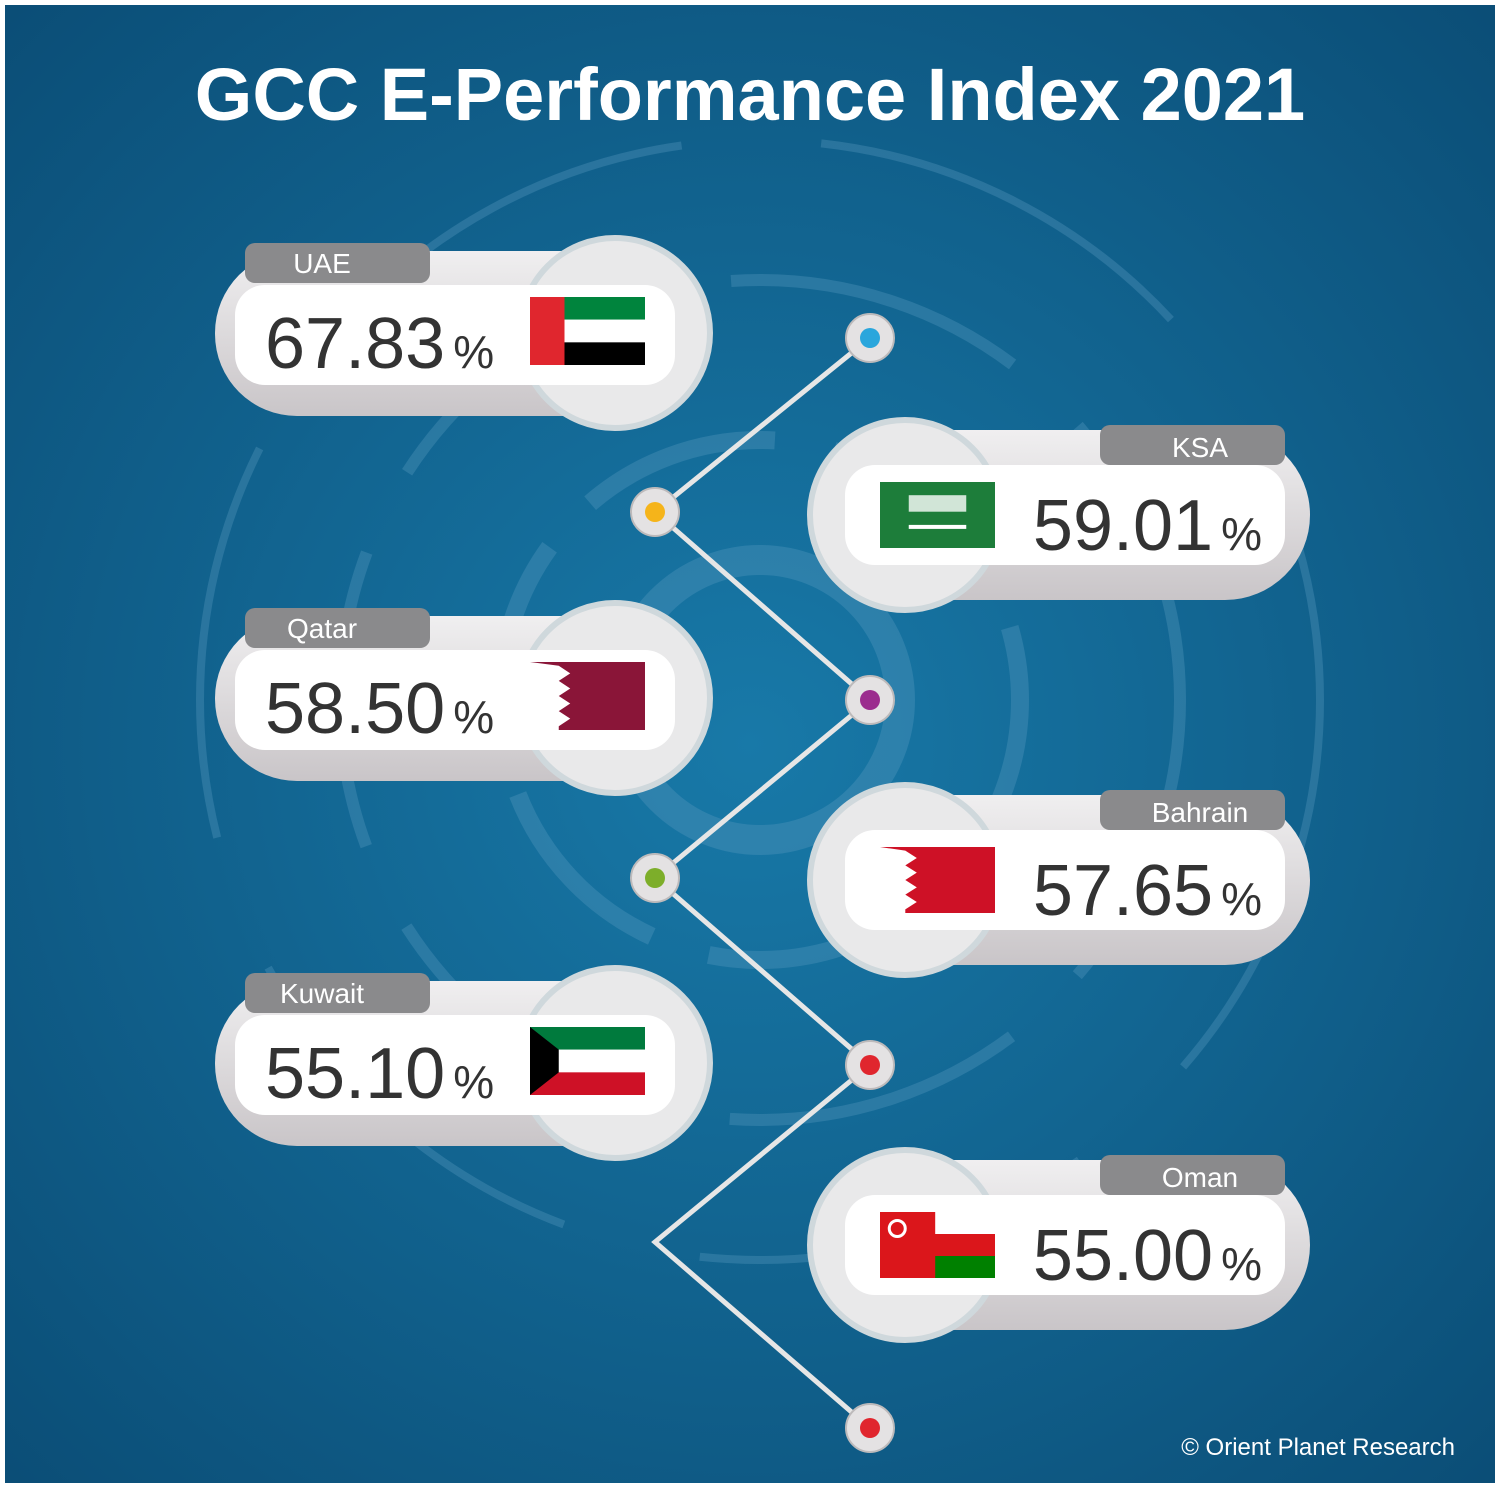 This screenshot has height=1488, width=1500. What do you see at coordinates (355, 1074) in the screenshot?
I see `value-number: 55.10` at bounding box center [355, 1074].